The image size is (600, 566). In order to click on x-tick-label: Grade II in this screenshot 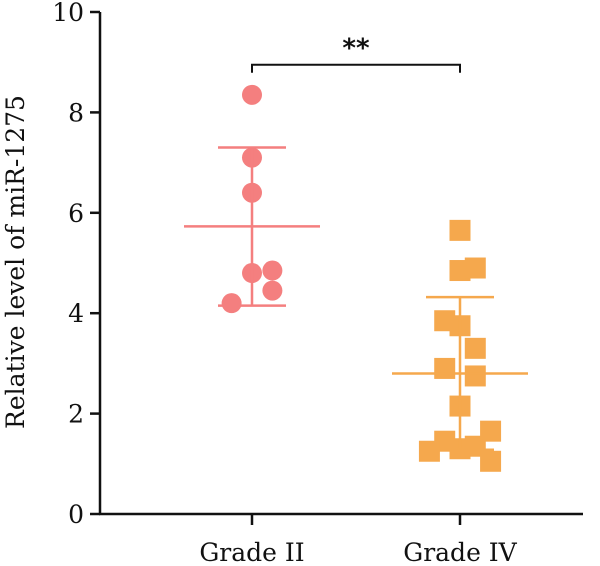, I will do `click(251, 552)`.